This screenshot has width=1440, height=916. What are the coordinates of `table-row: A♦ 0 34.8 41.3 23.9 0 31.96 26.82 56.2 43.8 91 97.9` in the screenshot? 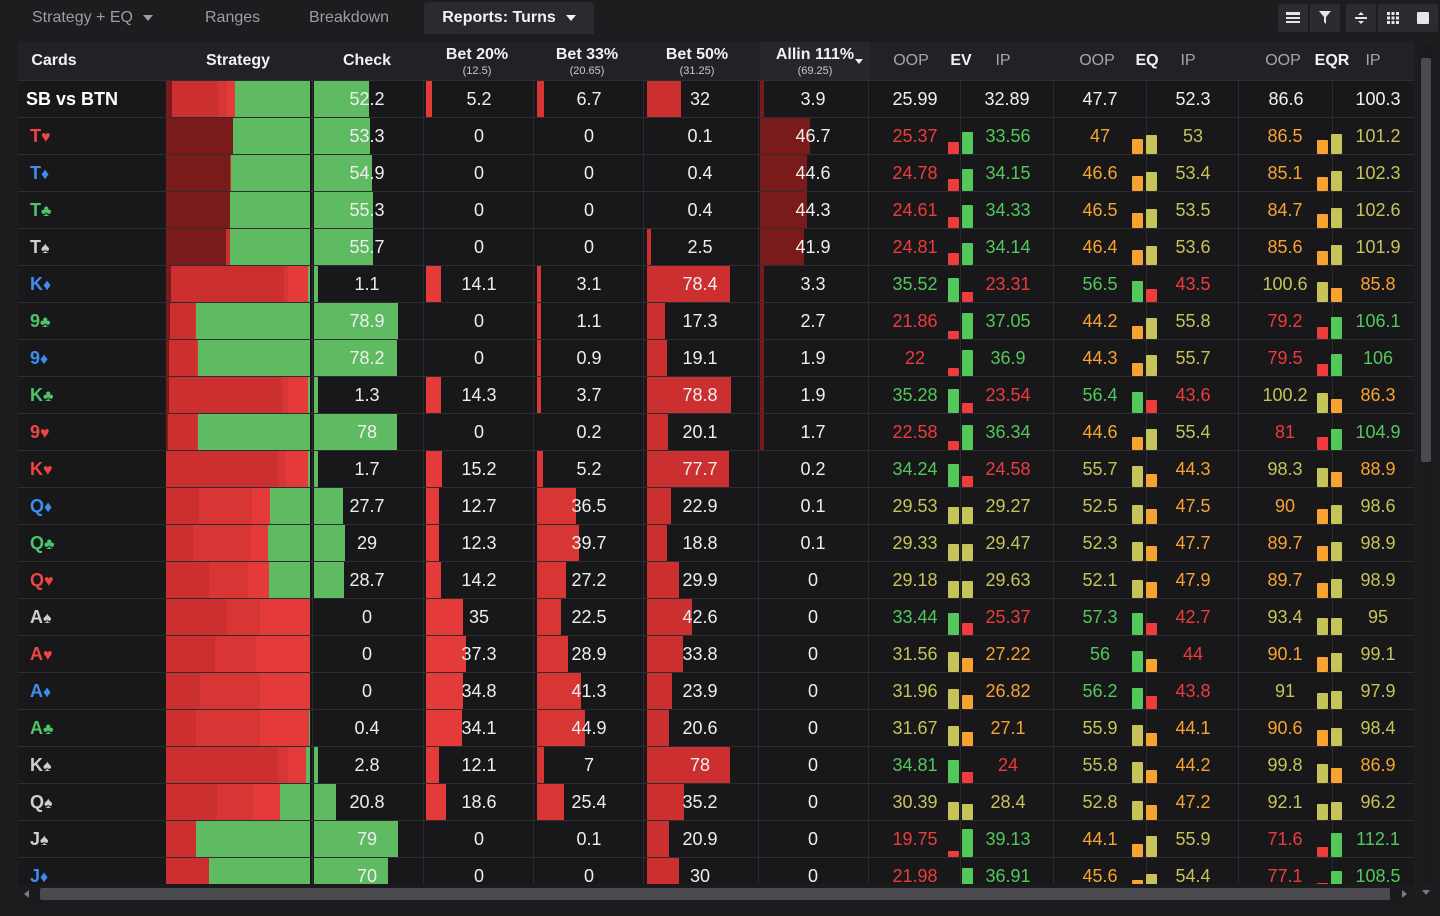 It's located at (716, 690).